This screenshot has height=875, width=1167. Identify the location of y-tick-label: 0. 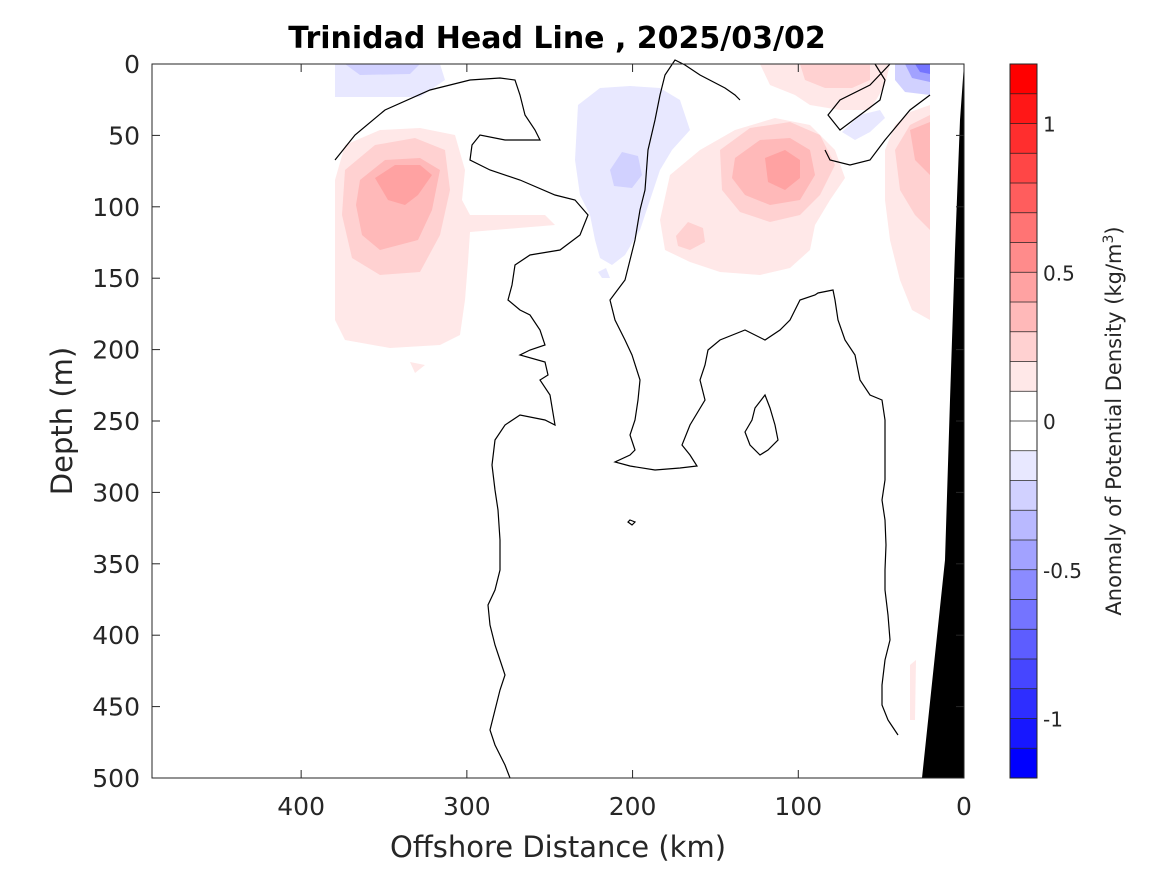
(132, 64).